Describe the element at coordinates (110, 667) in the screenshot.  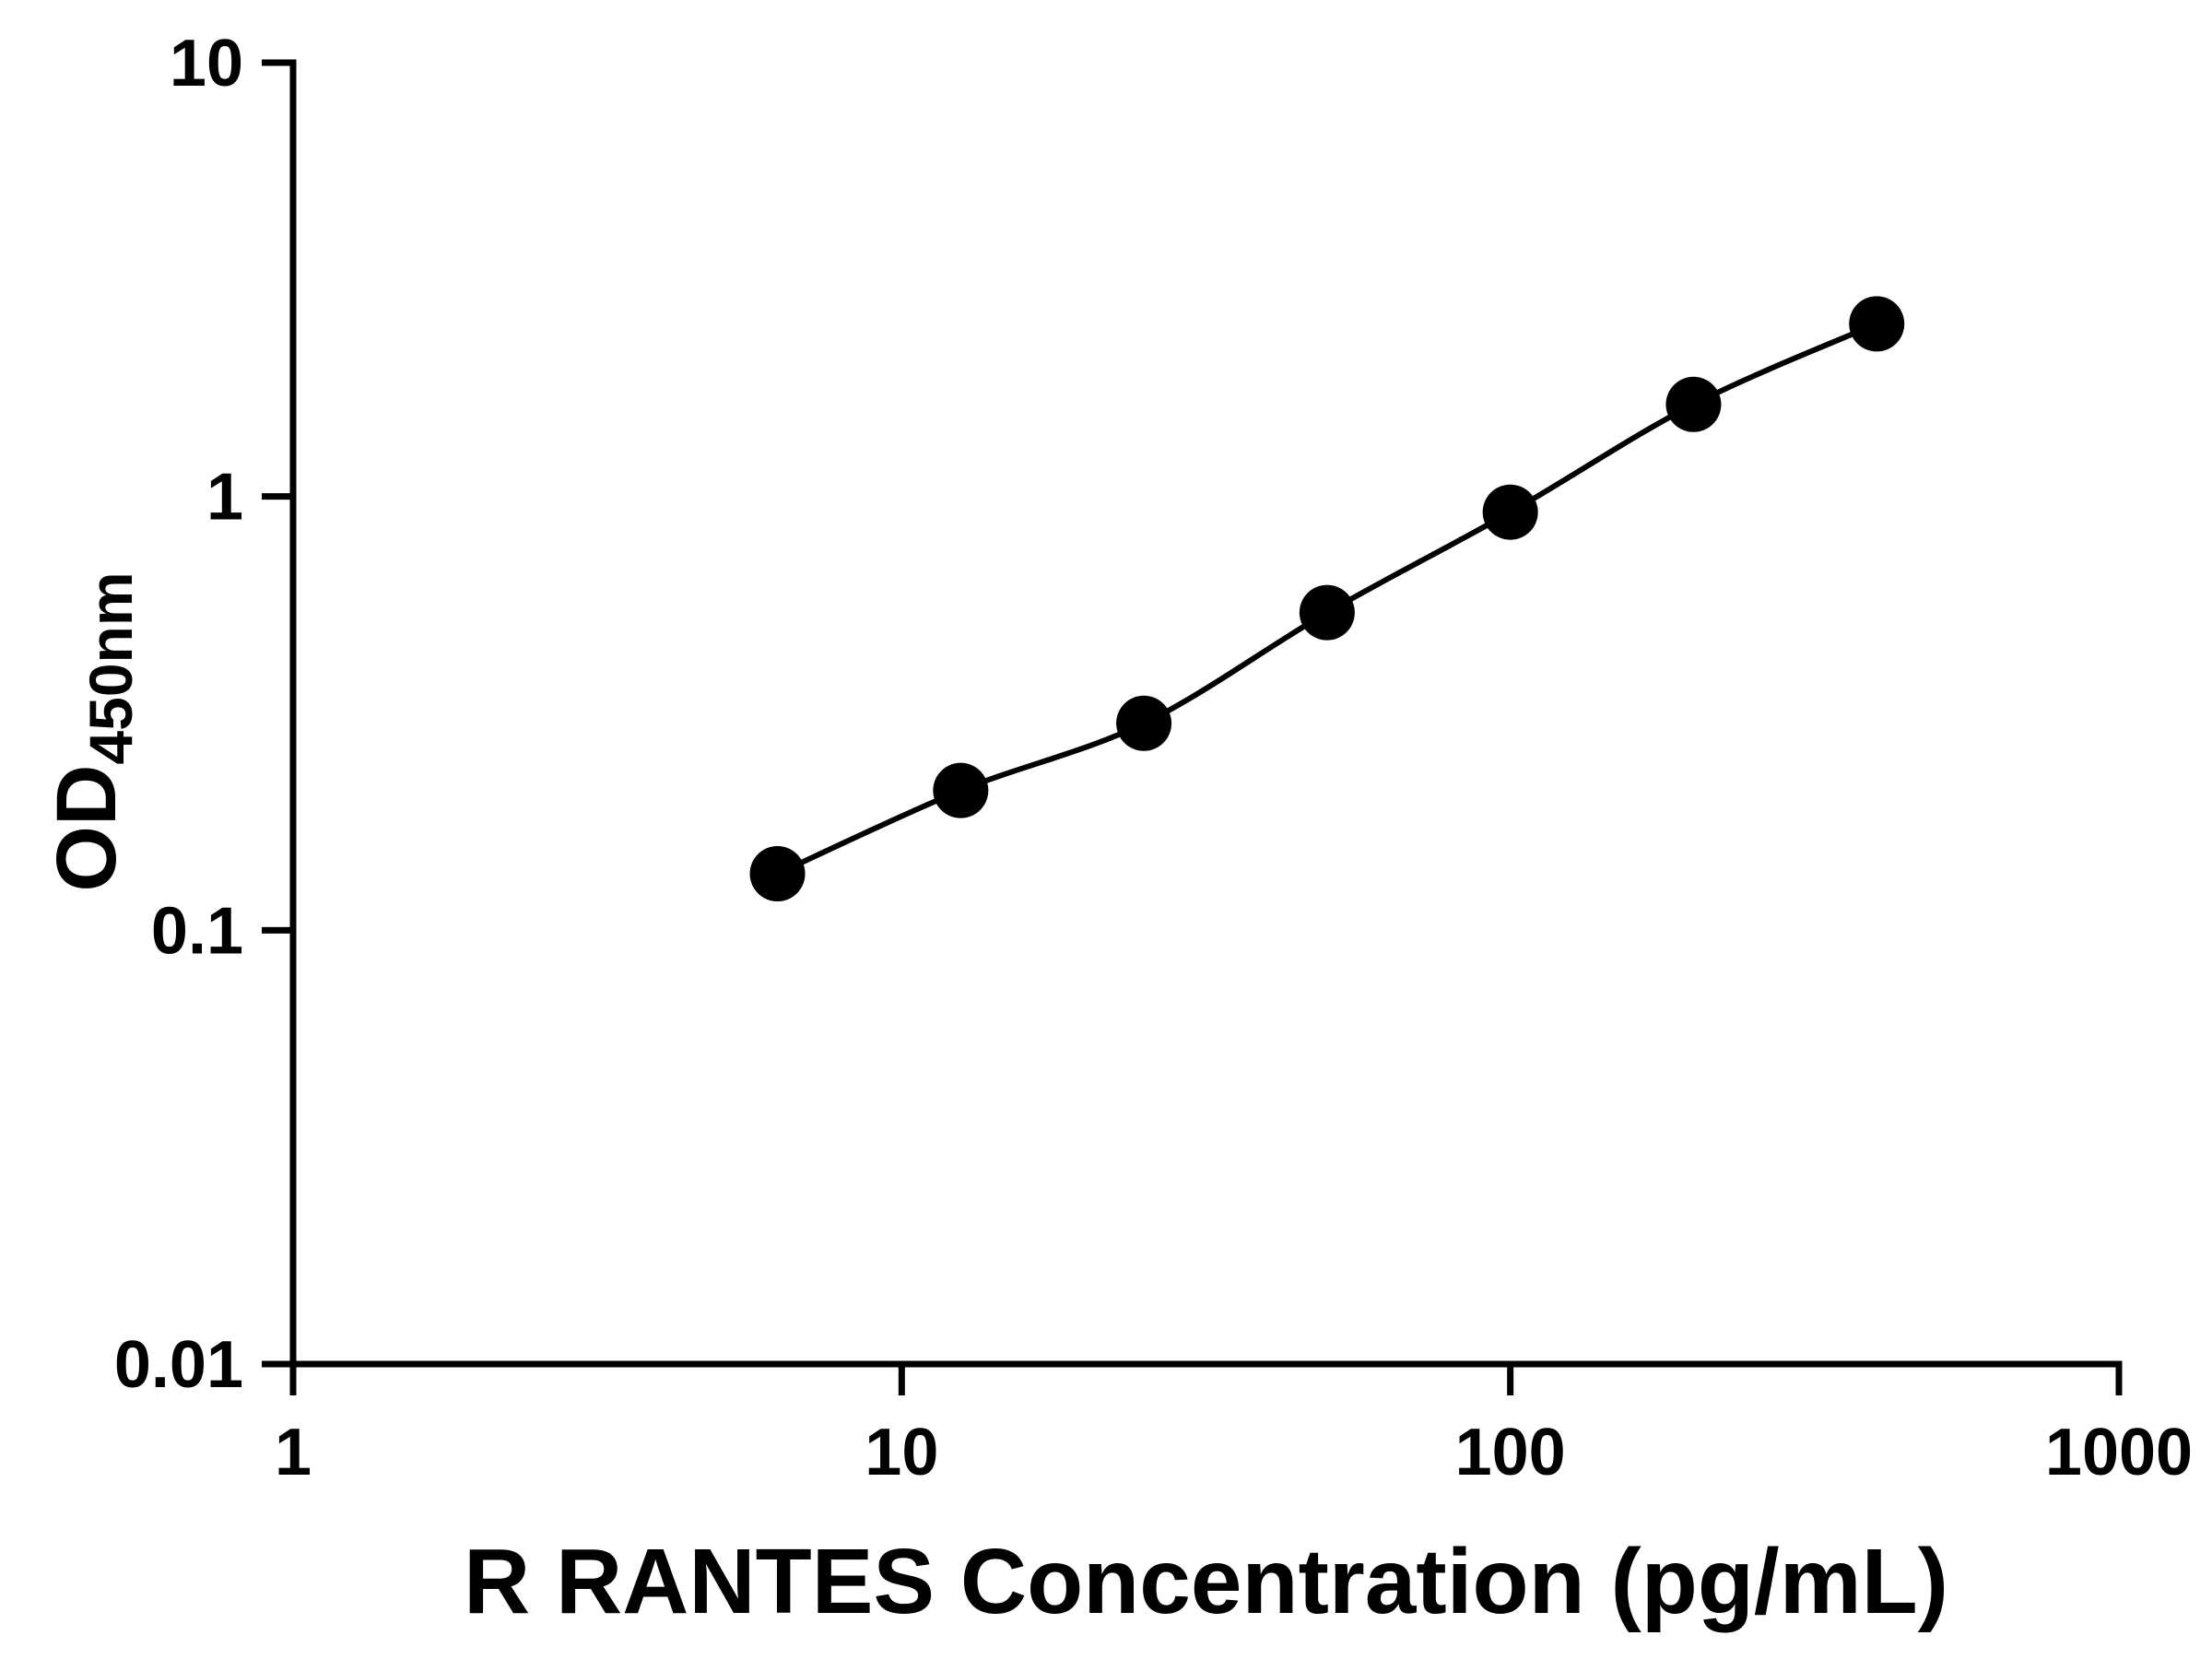
I see `y-axis-title-subscript: 450nm` at that location.